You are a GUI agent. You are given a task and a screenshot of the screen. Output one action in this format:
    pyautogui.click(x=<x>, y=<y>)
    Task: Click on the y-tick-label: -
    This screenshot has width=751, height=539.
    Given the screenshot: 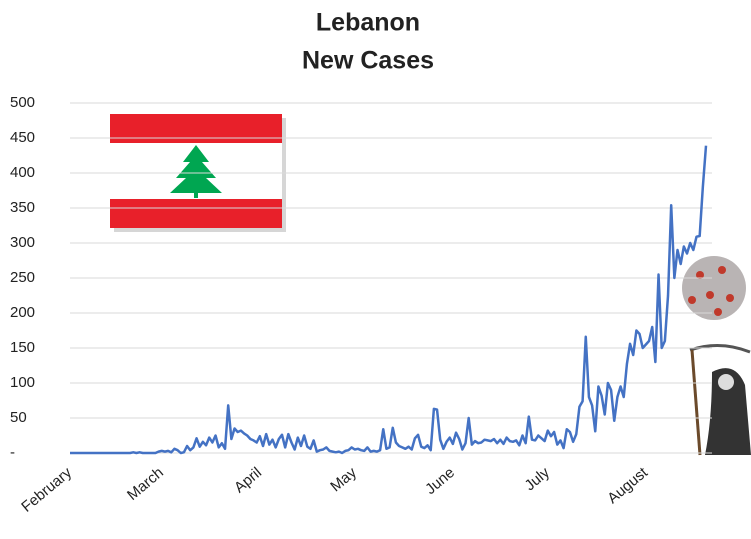 What is the action you would take?
    pyautogui.click(x=12, y=452)
    